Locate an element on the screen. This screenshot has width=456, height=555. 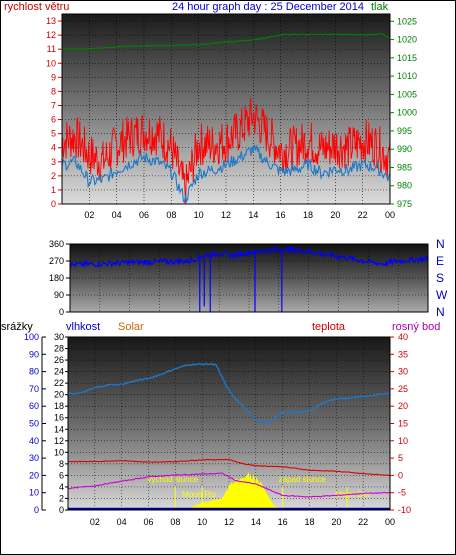
humidity-tick-label: 28 is located at coordinates (59, 349).